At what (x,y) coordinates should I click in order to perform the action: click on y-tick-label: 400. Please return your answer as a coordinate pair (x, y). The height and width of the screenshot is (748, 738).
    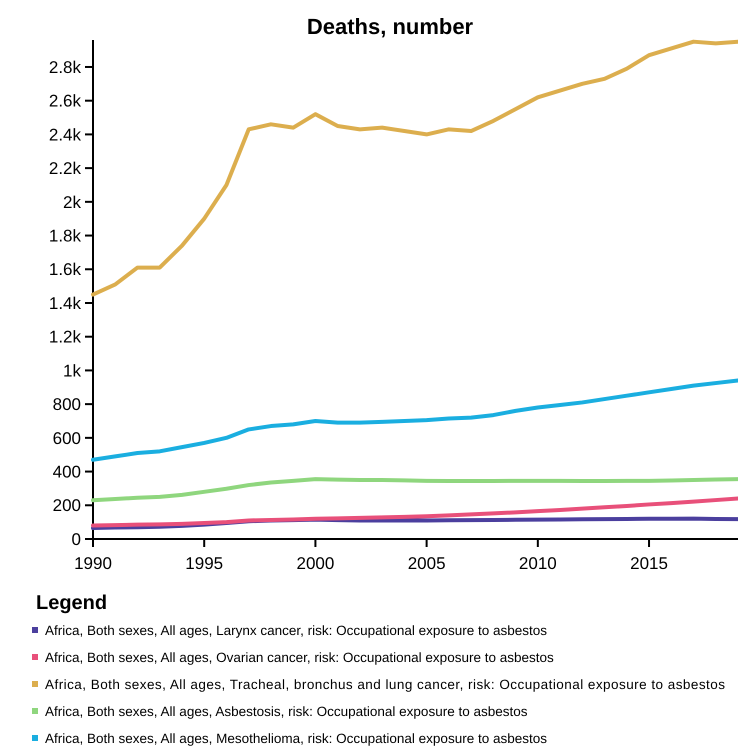
    Looking at the image, I should click on (66, 472).